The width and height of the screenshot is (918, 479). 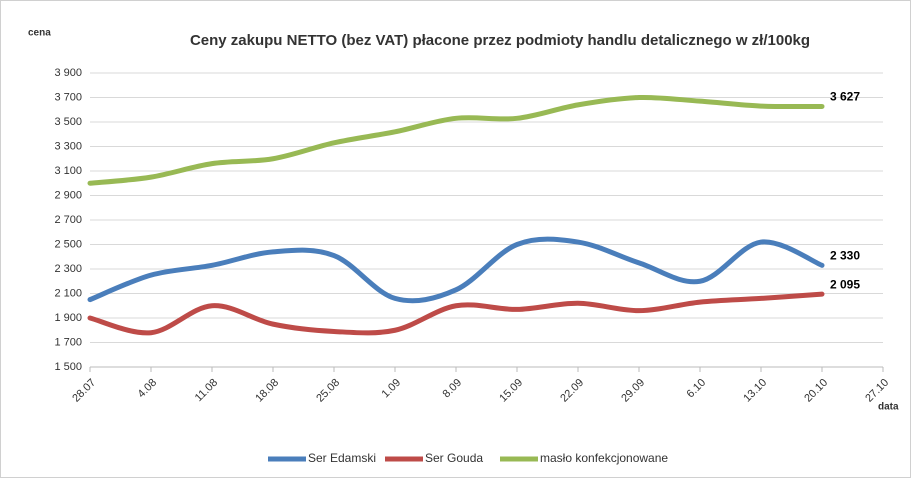 What do you see at coordinates (888, 407) in the screenshot?
I see `x-axis-label: data` at bounding box center [888, 407].